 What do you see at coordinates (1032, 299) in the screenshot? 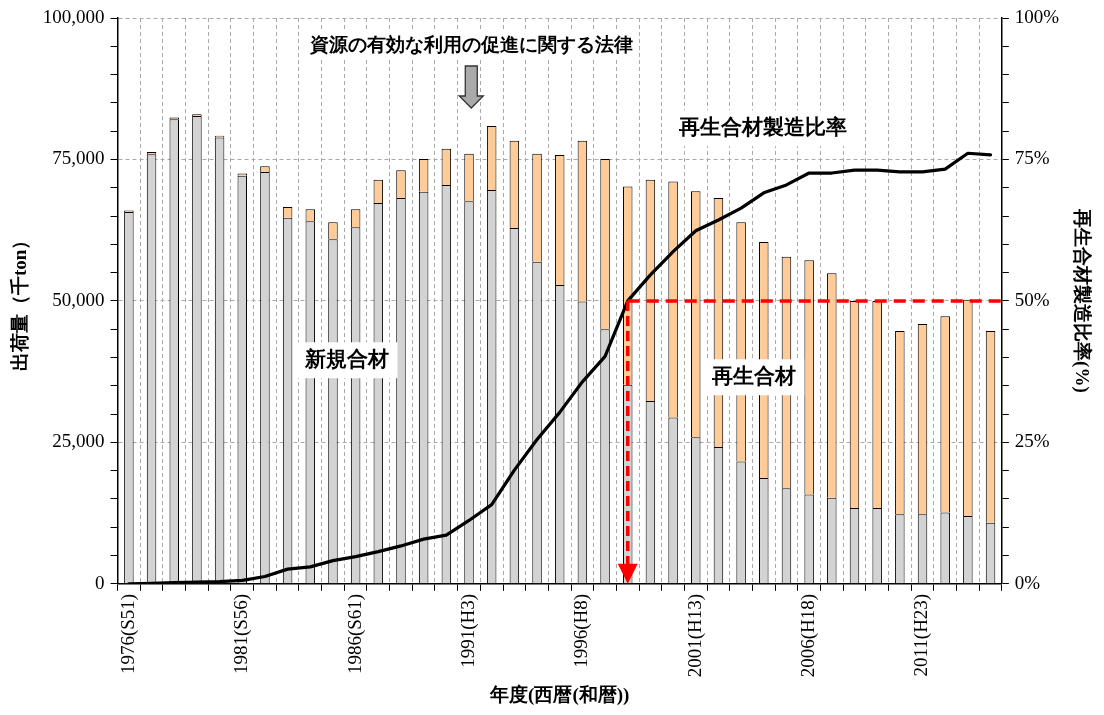
I see `y2-tick-label: 50%` at bounding box center [1032, 299].